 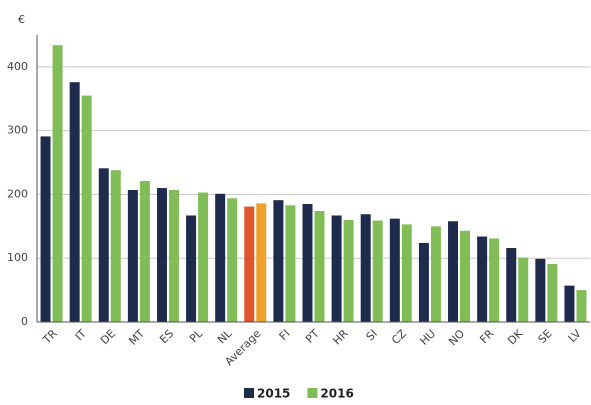 What do you see at coordinates (273, 394) in the screenshot?
I see `legend-label: 2015` at bounding box center [273, 394].